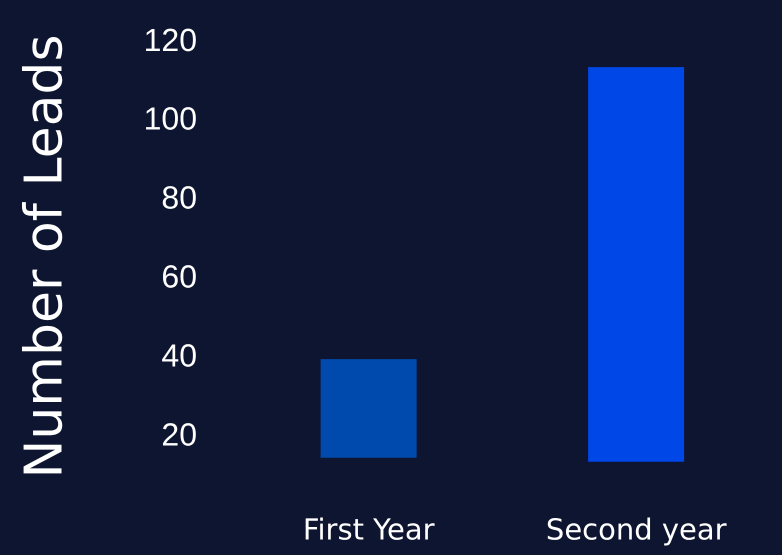 The width and height of the screenshot is (782, 555). I want to click on y-tick-label: 20, so click(179, 434).